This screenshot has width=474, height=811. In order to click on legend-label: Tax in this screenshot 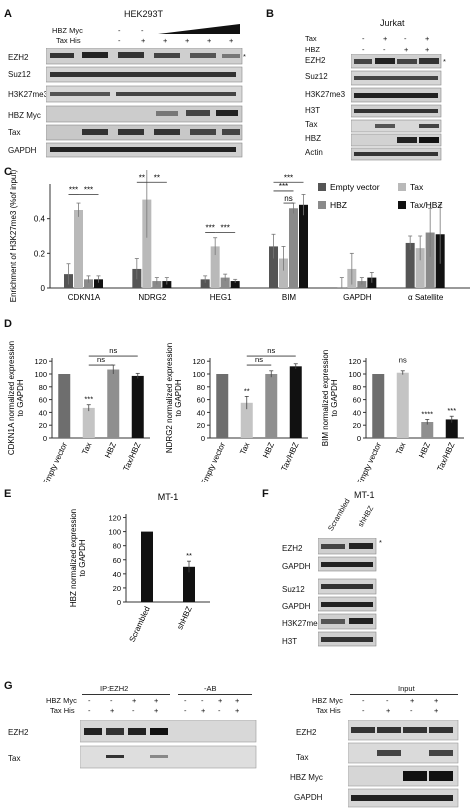, I will do `click(417, 187)`.